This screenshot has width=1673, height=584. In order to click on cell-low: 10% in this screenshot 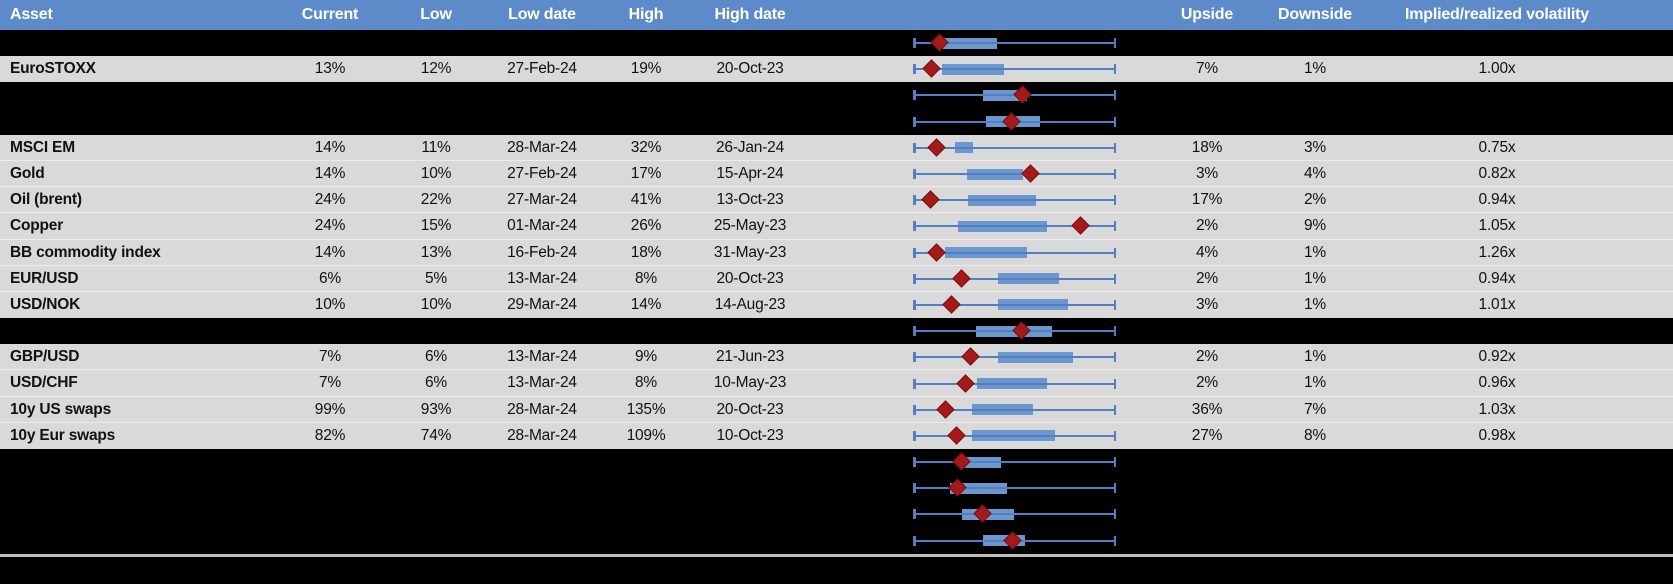, I will do `click(436, 173)`.